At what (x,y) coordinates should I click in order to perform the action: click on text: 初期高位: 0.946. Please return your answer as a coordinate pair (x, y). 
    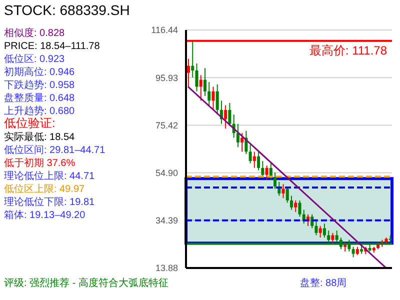
    Looking at the image, I should click on (40, 72).